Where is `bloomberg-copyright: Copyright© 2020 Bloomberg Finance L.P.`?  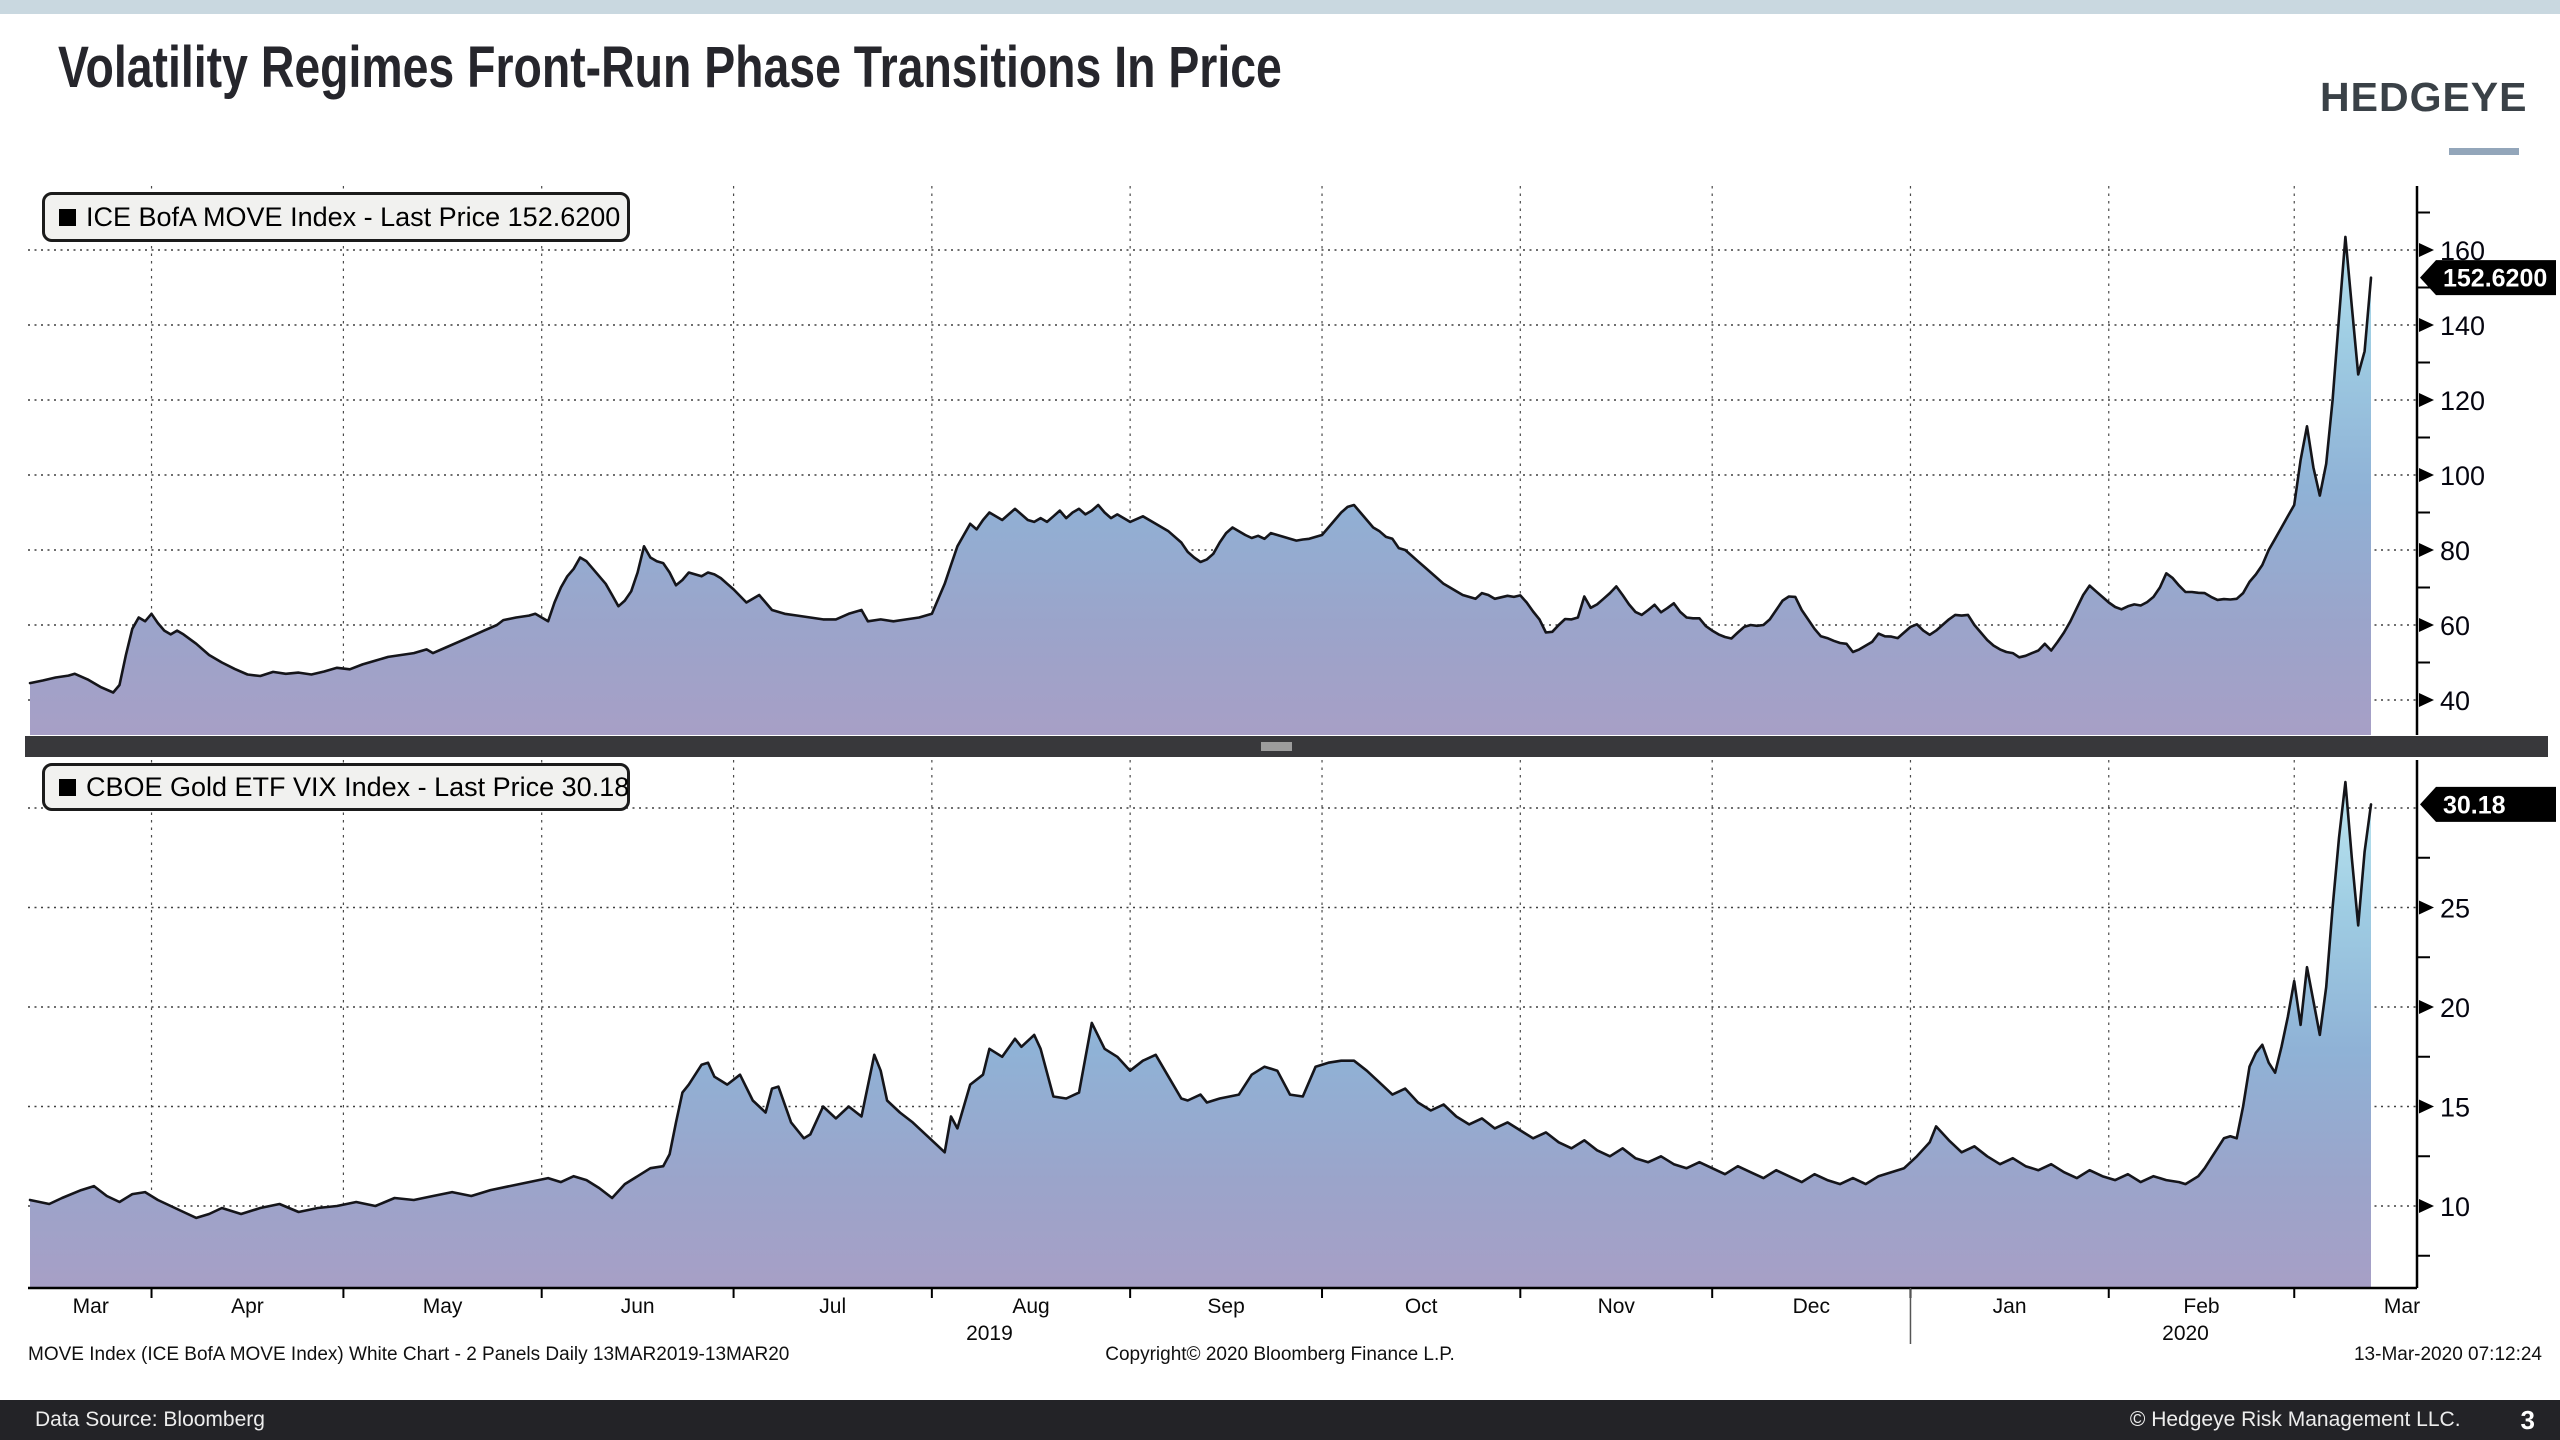 bloomberg-copyright: Copyright© 2020 Bloomberg Finance L.P. is located at coordinates (1280, 1354).